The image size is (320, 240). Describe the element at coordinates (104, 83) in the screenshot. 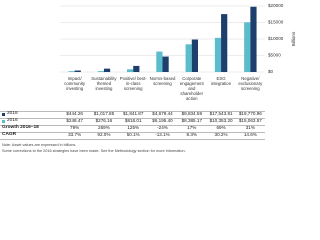

I see `x-tick-label: Sustainability themed investing` at that location.